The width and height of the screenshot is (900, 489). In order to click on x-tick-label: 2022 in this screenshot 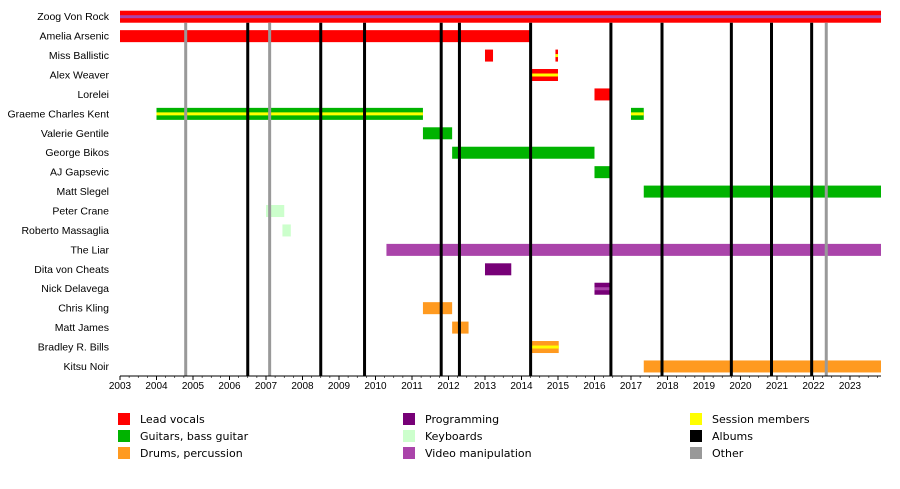, I will do `click(813, 386)`.